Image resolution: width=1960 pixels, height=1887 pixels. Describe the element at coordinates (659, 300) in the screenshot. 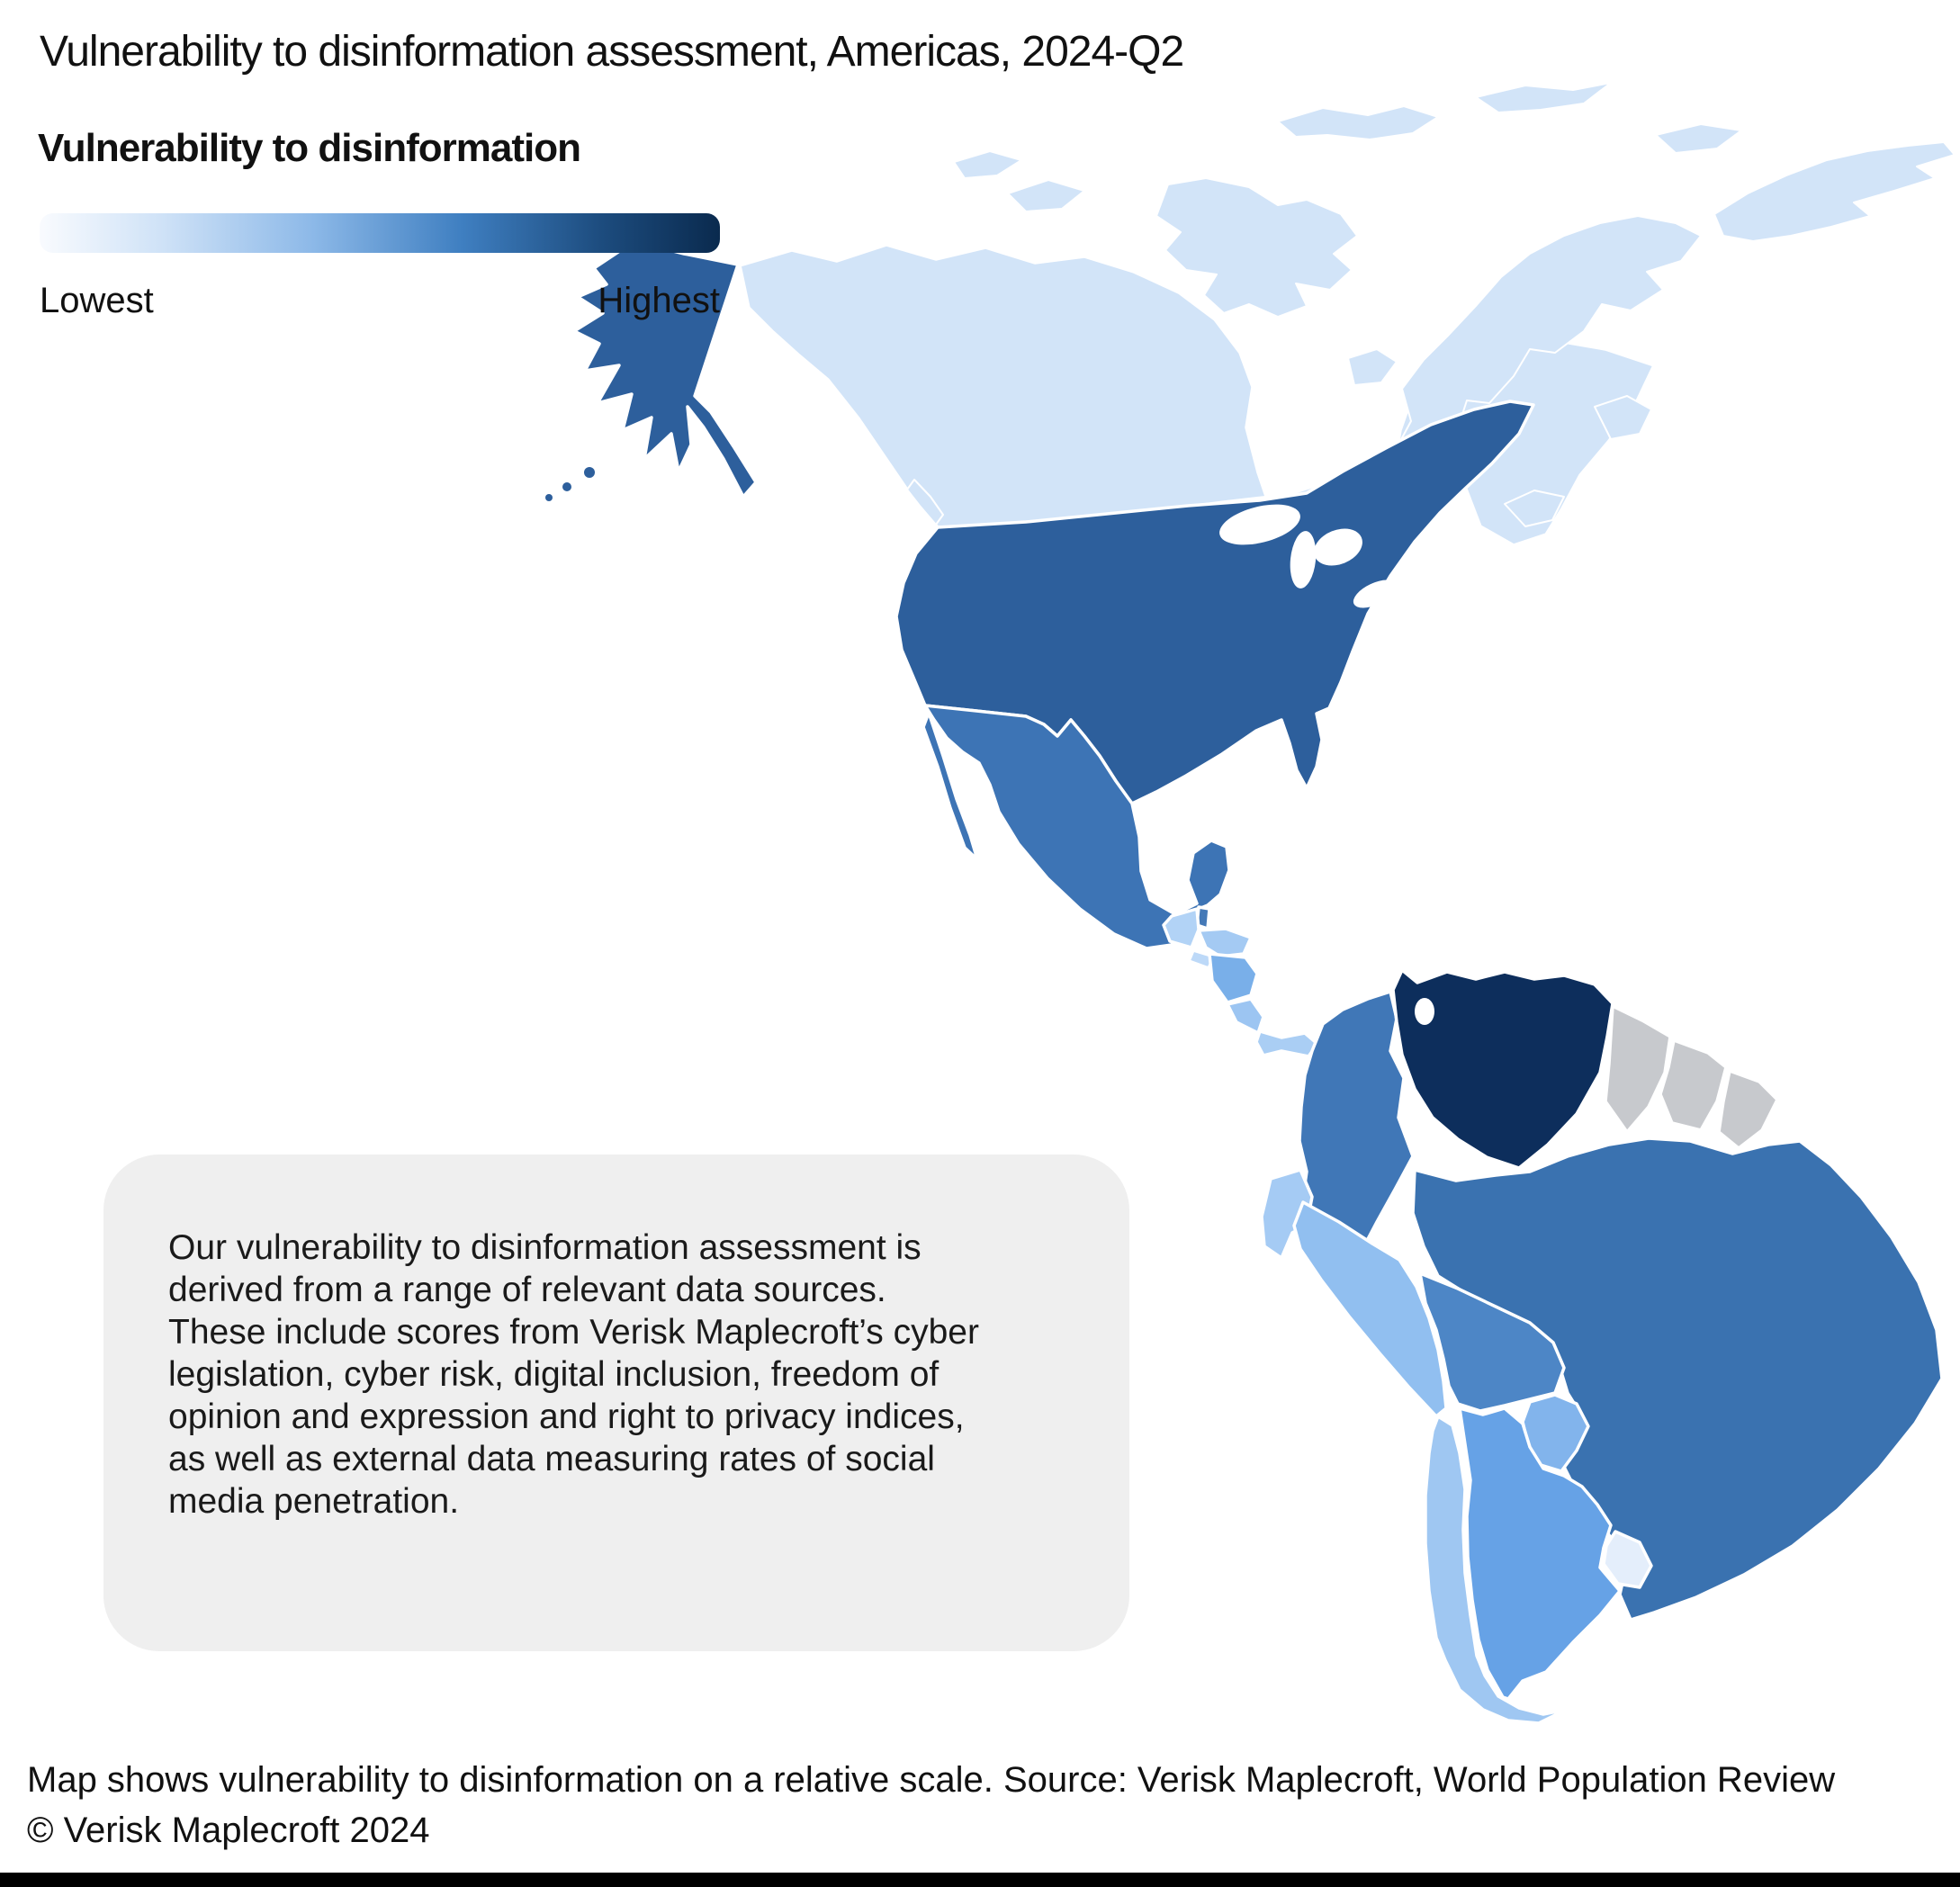

I see `legend-highest-label: Highest` at that location.